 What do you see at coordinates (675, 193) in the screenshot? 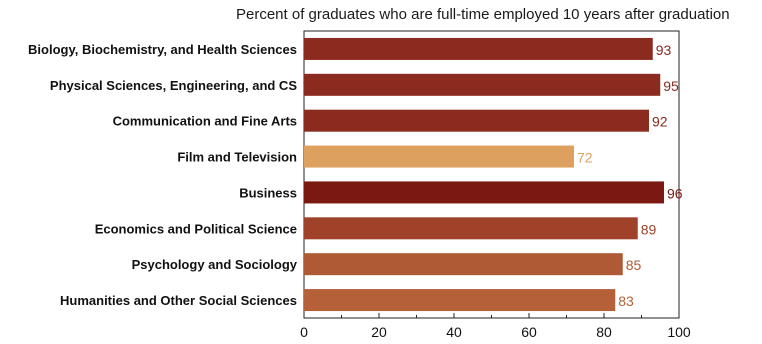
I see `value-label: 96` at bounding box center [675, 193].